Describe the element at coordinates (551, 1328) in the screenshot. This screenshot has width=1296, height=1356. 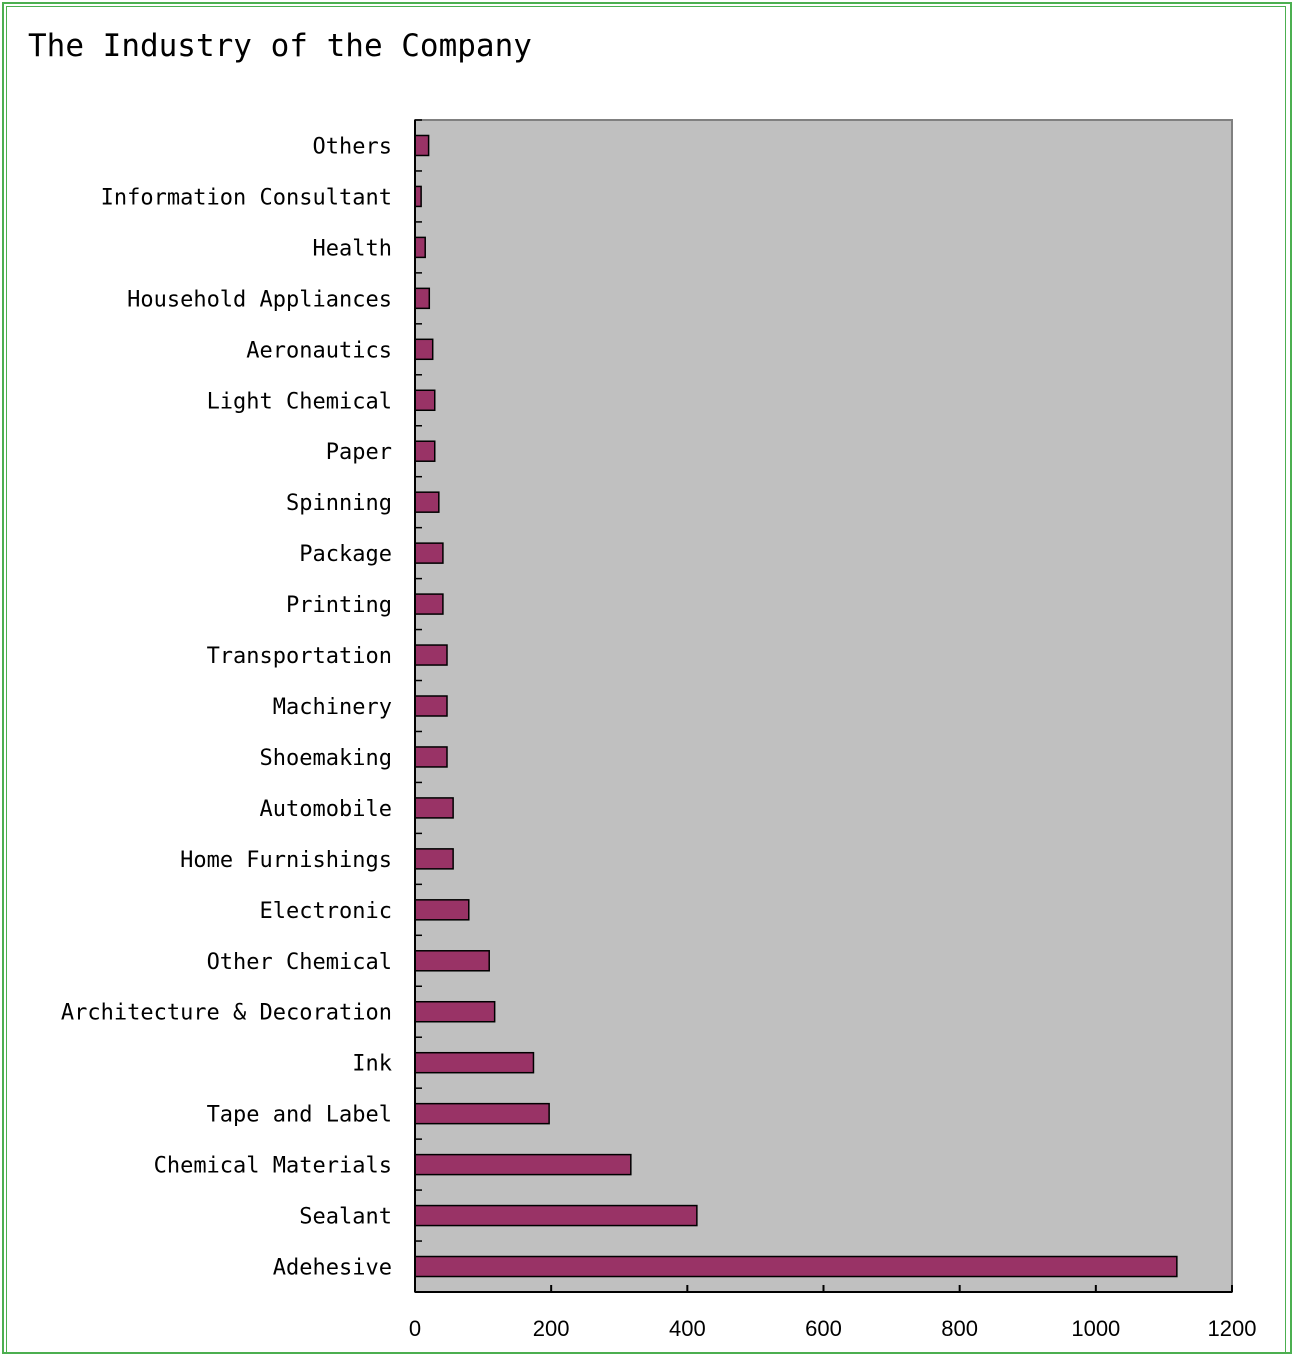
I see `x-tick-label-1: 200` at that location.